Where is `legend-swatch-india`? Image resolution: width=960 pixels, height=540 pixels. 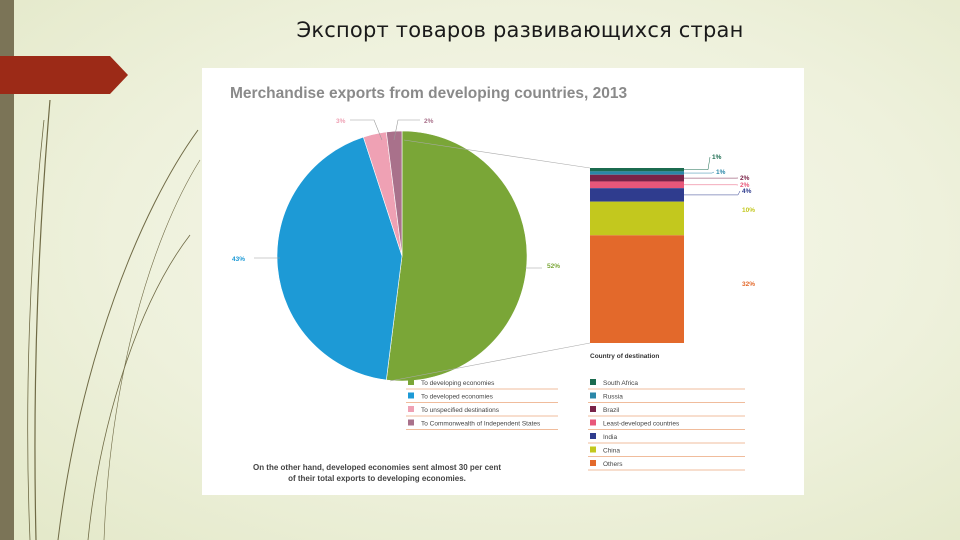 legend-swatch-india is located at coordinates (593, 436).